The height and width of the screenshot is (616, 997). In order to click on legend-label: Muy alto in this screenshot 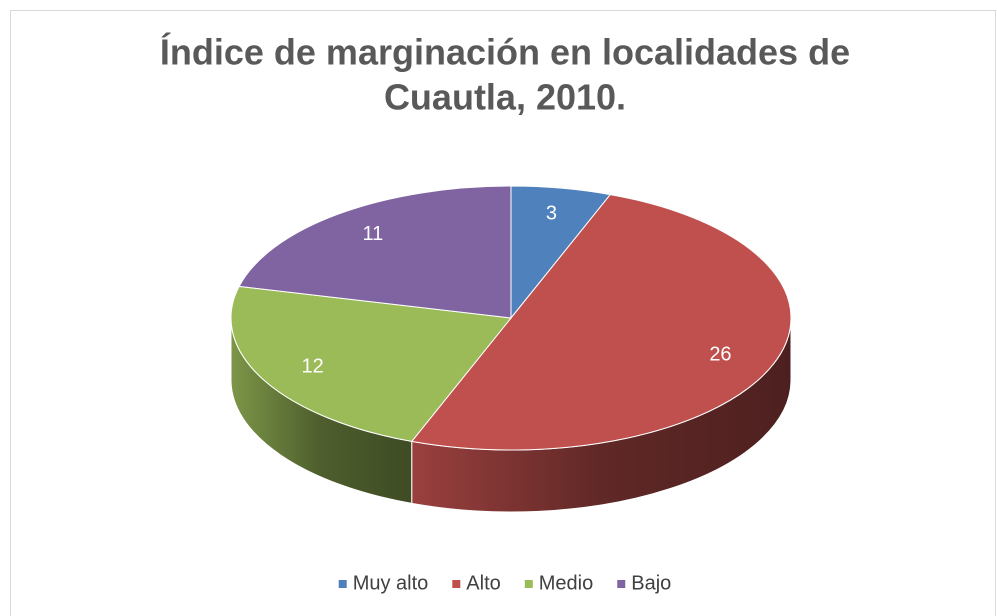, I will do `click(391, 583)`.